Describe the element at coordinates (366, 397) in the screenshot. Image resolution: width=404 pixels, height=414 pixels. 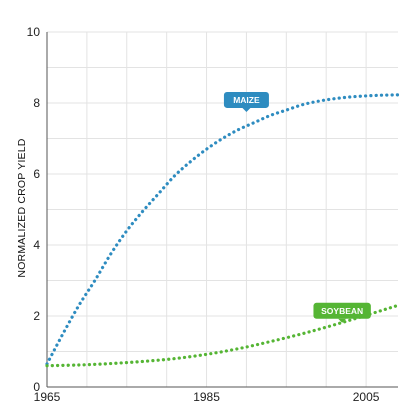
I see `x-tick-label: 2005` at that location.